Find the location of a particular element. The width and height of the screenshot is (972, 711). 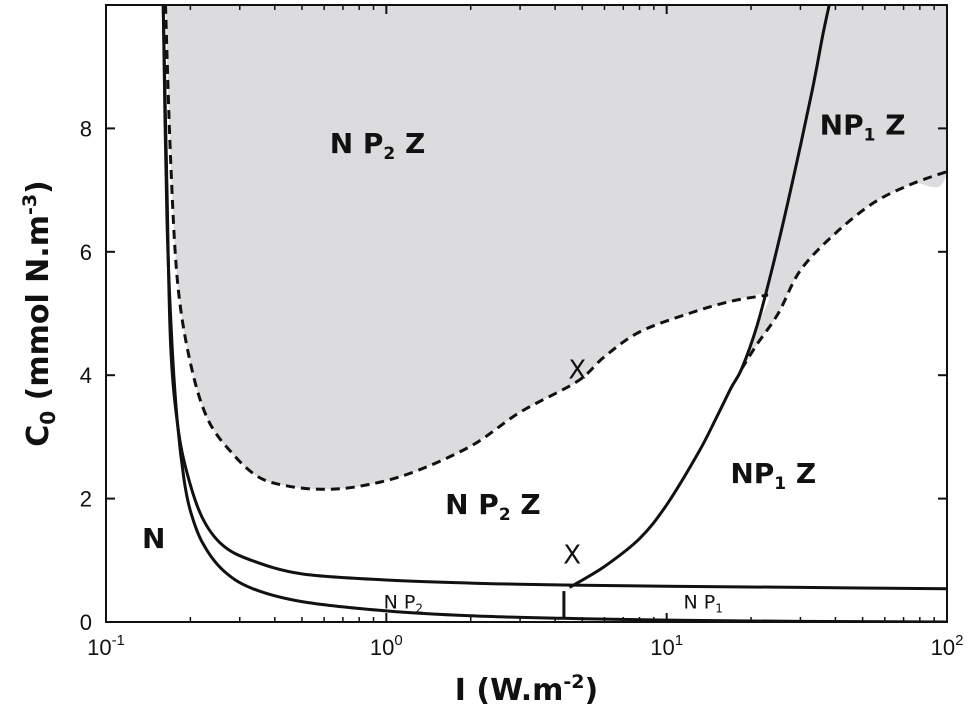

region-label-1: NP1 Z is located at coordinates (863, 127).